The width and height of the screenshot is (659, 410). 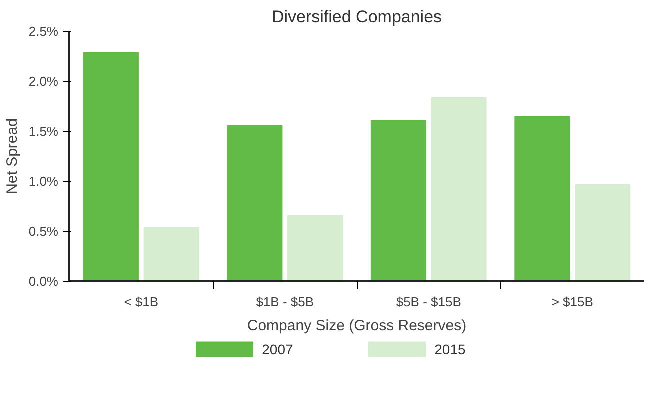 I want to click on y-tick-label: 0.5%, so click(x=43, y=231).